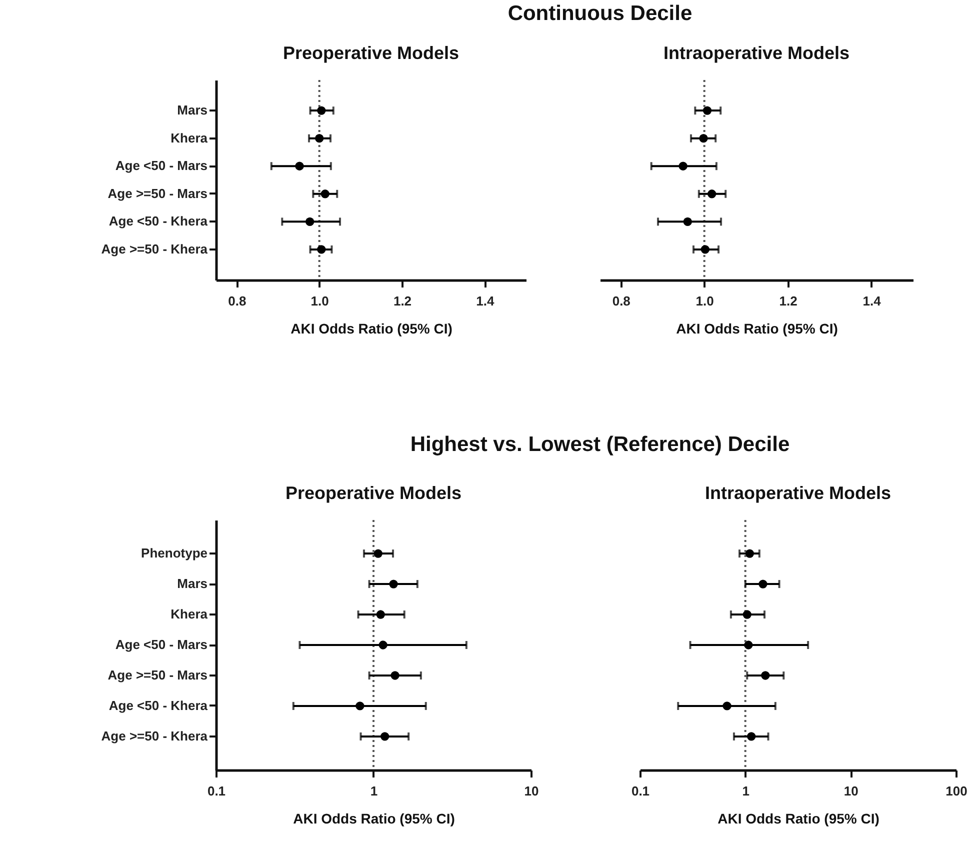 This screenshot has height=847, width=971. Describe the element at coordinates (957, 791) in the screenshot. I see `x-tick-label: 100` at that location.